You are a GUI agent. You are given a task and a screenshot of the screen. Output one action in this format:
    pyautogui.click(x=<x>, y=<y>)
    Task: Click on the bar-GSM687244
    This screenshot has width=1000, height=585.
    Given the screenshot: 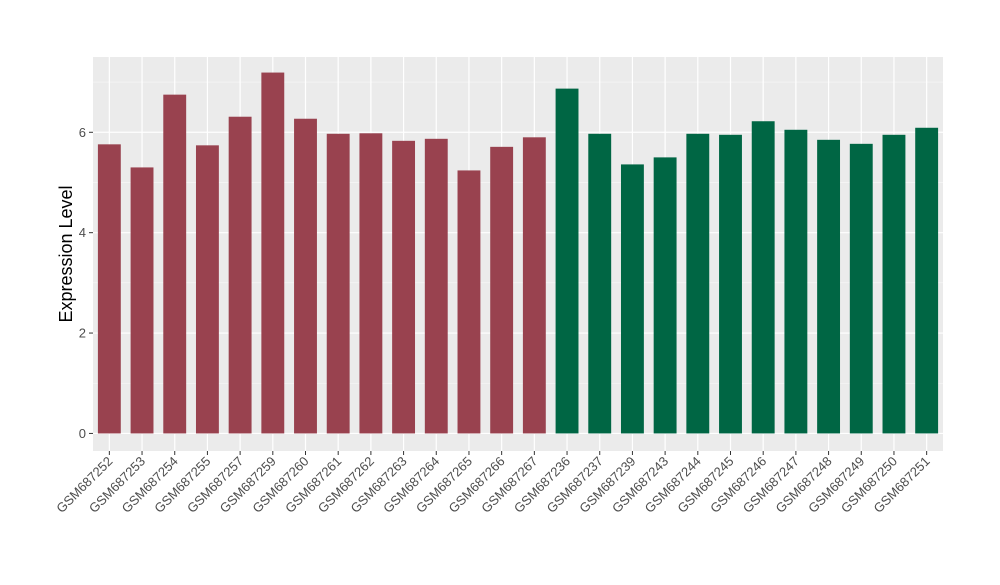 What is the action you would take?
    pyautogui.click(x=698, y=283)
    